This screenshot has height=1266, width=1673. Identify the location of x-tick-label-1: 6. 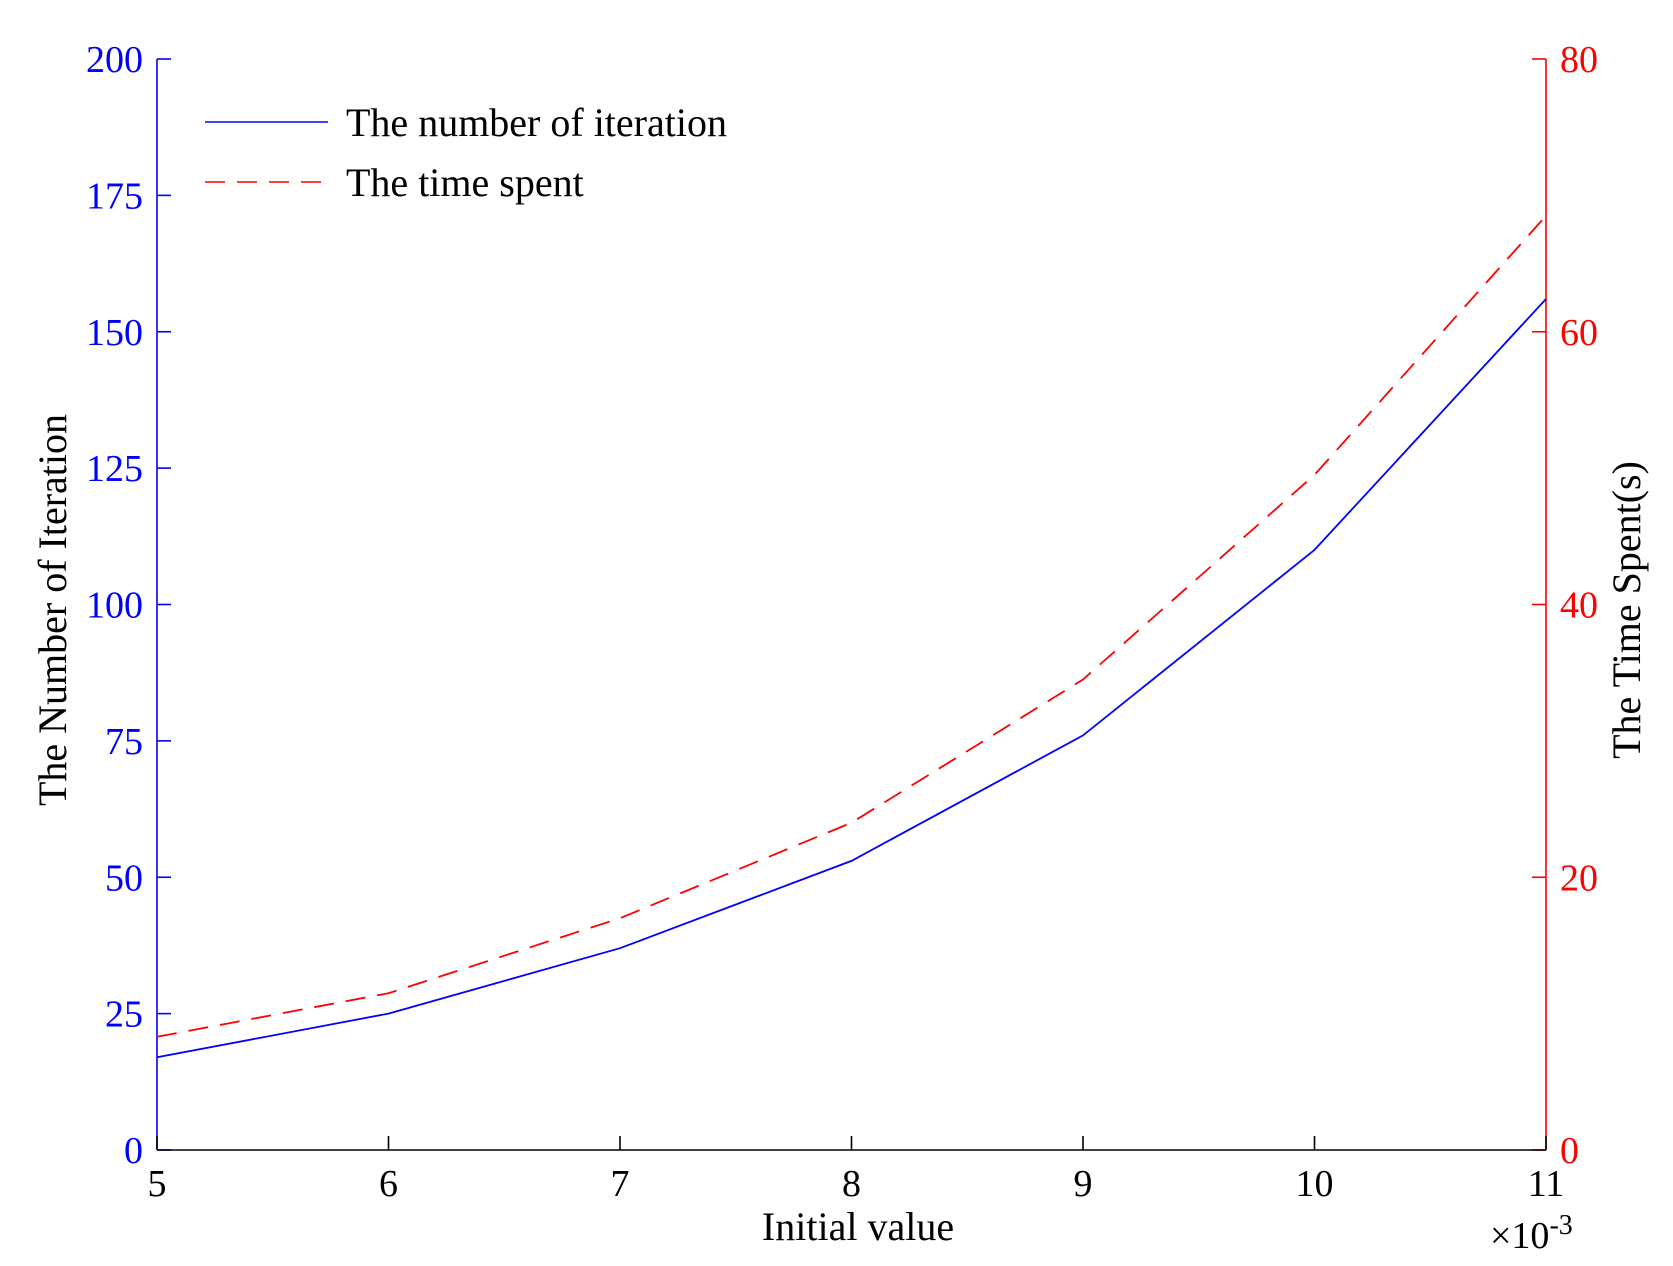
(388, 1184).